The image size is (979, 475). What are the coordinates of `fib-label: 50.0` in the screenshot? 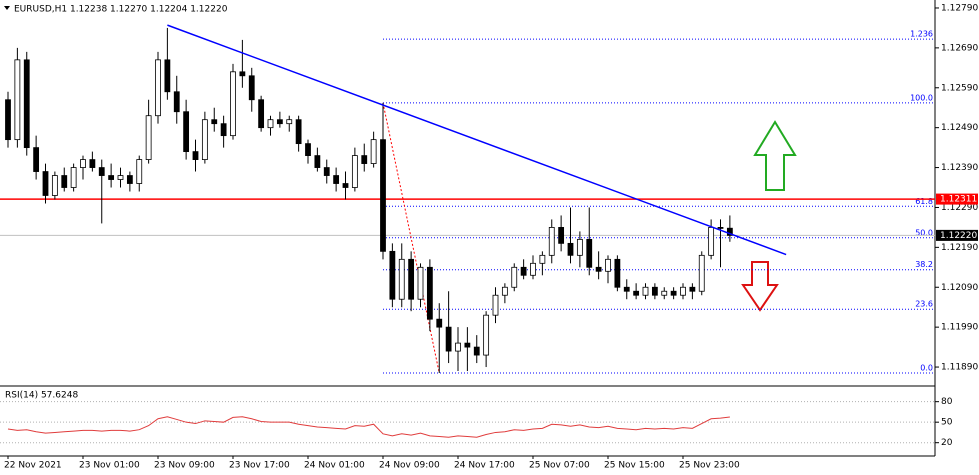 It's located at (924, 232).